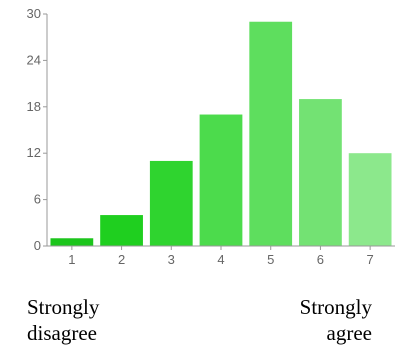 The height and width of the screenshot is (358, 396). What do you see at coordinates (171, 259) in the screenshot?
I see `x-tick-label-3: 3` at bounding box center [171, 259].